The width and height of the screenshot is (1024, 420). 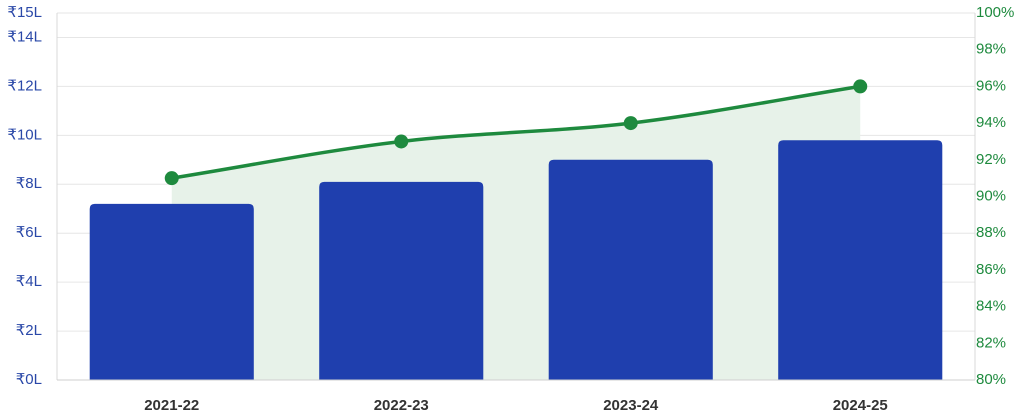 What do you see at coordinates (171, 405) in the screenshot?
I see `x-tick-label: 2021-22` at bounding box center [171, 405].